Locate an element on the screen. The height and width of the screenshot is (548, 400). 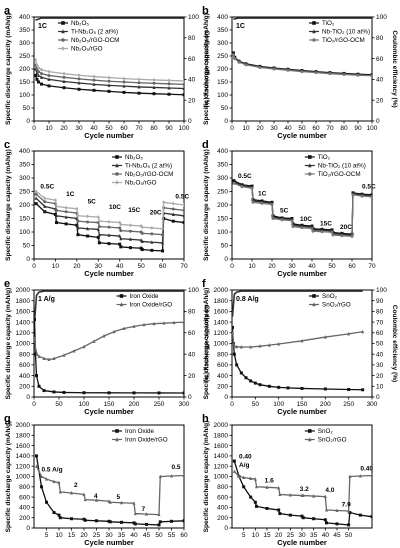
y2-tick-label: 40 is located at coordinates (192, 80).